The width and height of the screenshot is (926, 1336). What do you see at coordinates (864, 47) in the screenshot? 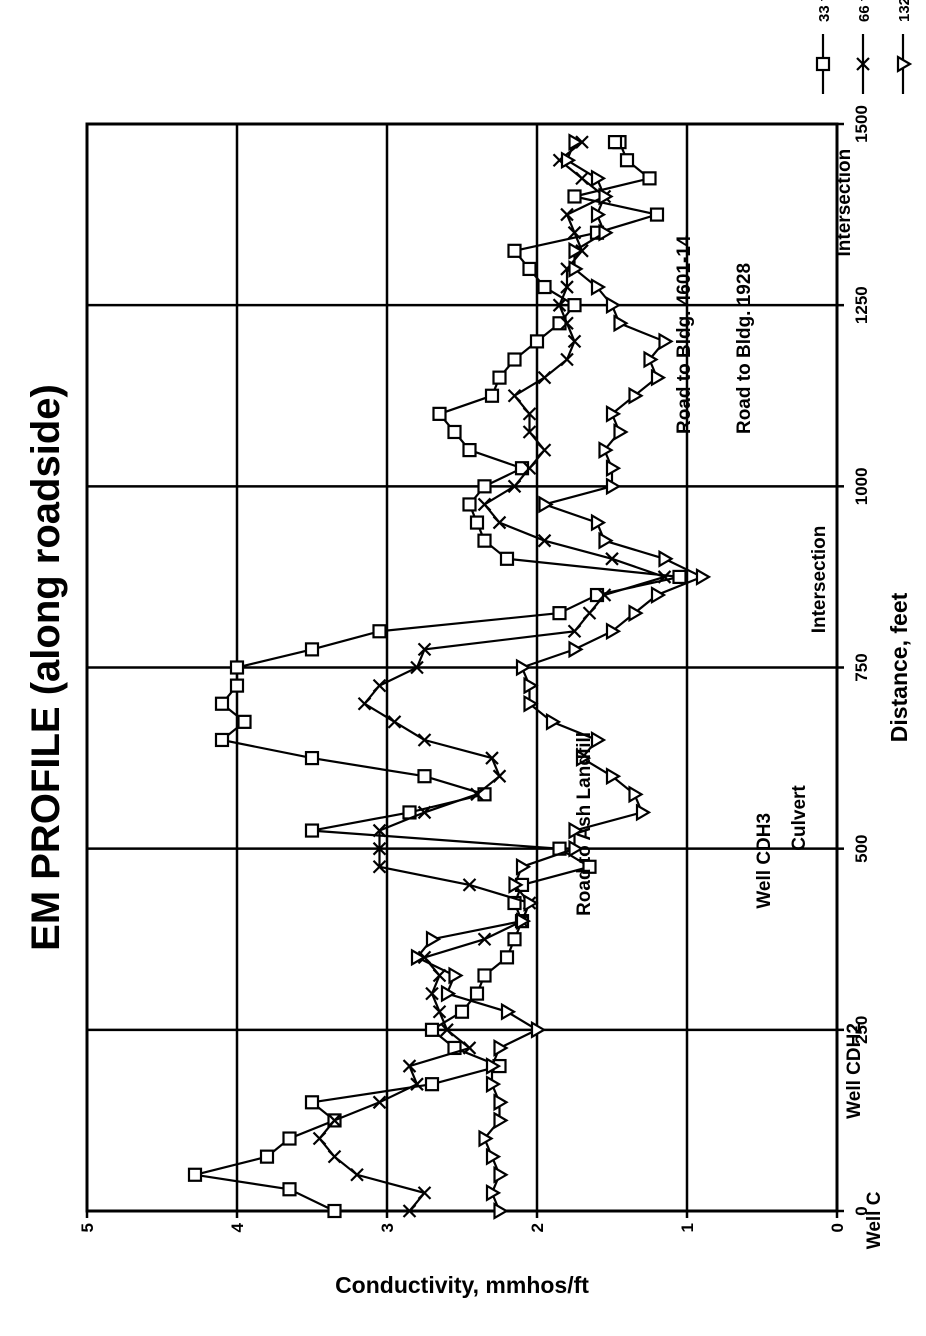
I see `legend-entry: 66 ft. spacing` at bounding box center [864, 47].